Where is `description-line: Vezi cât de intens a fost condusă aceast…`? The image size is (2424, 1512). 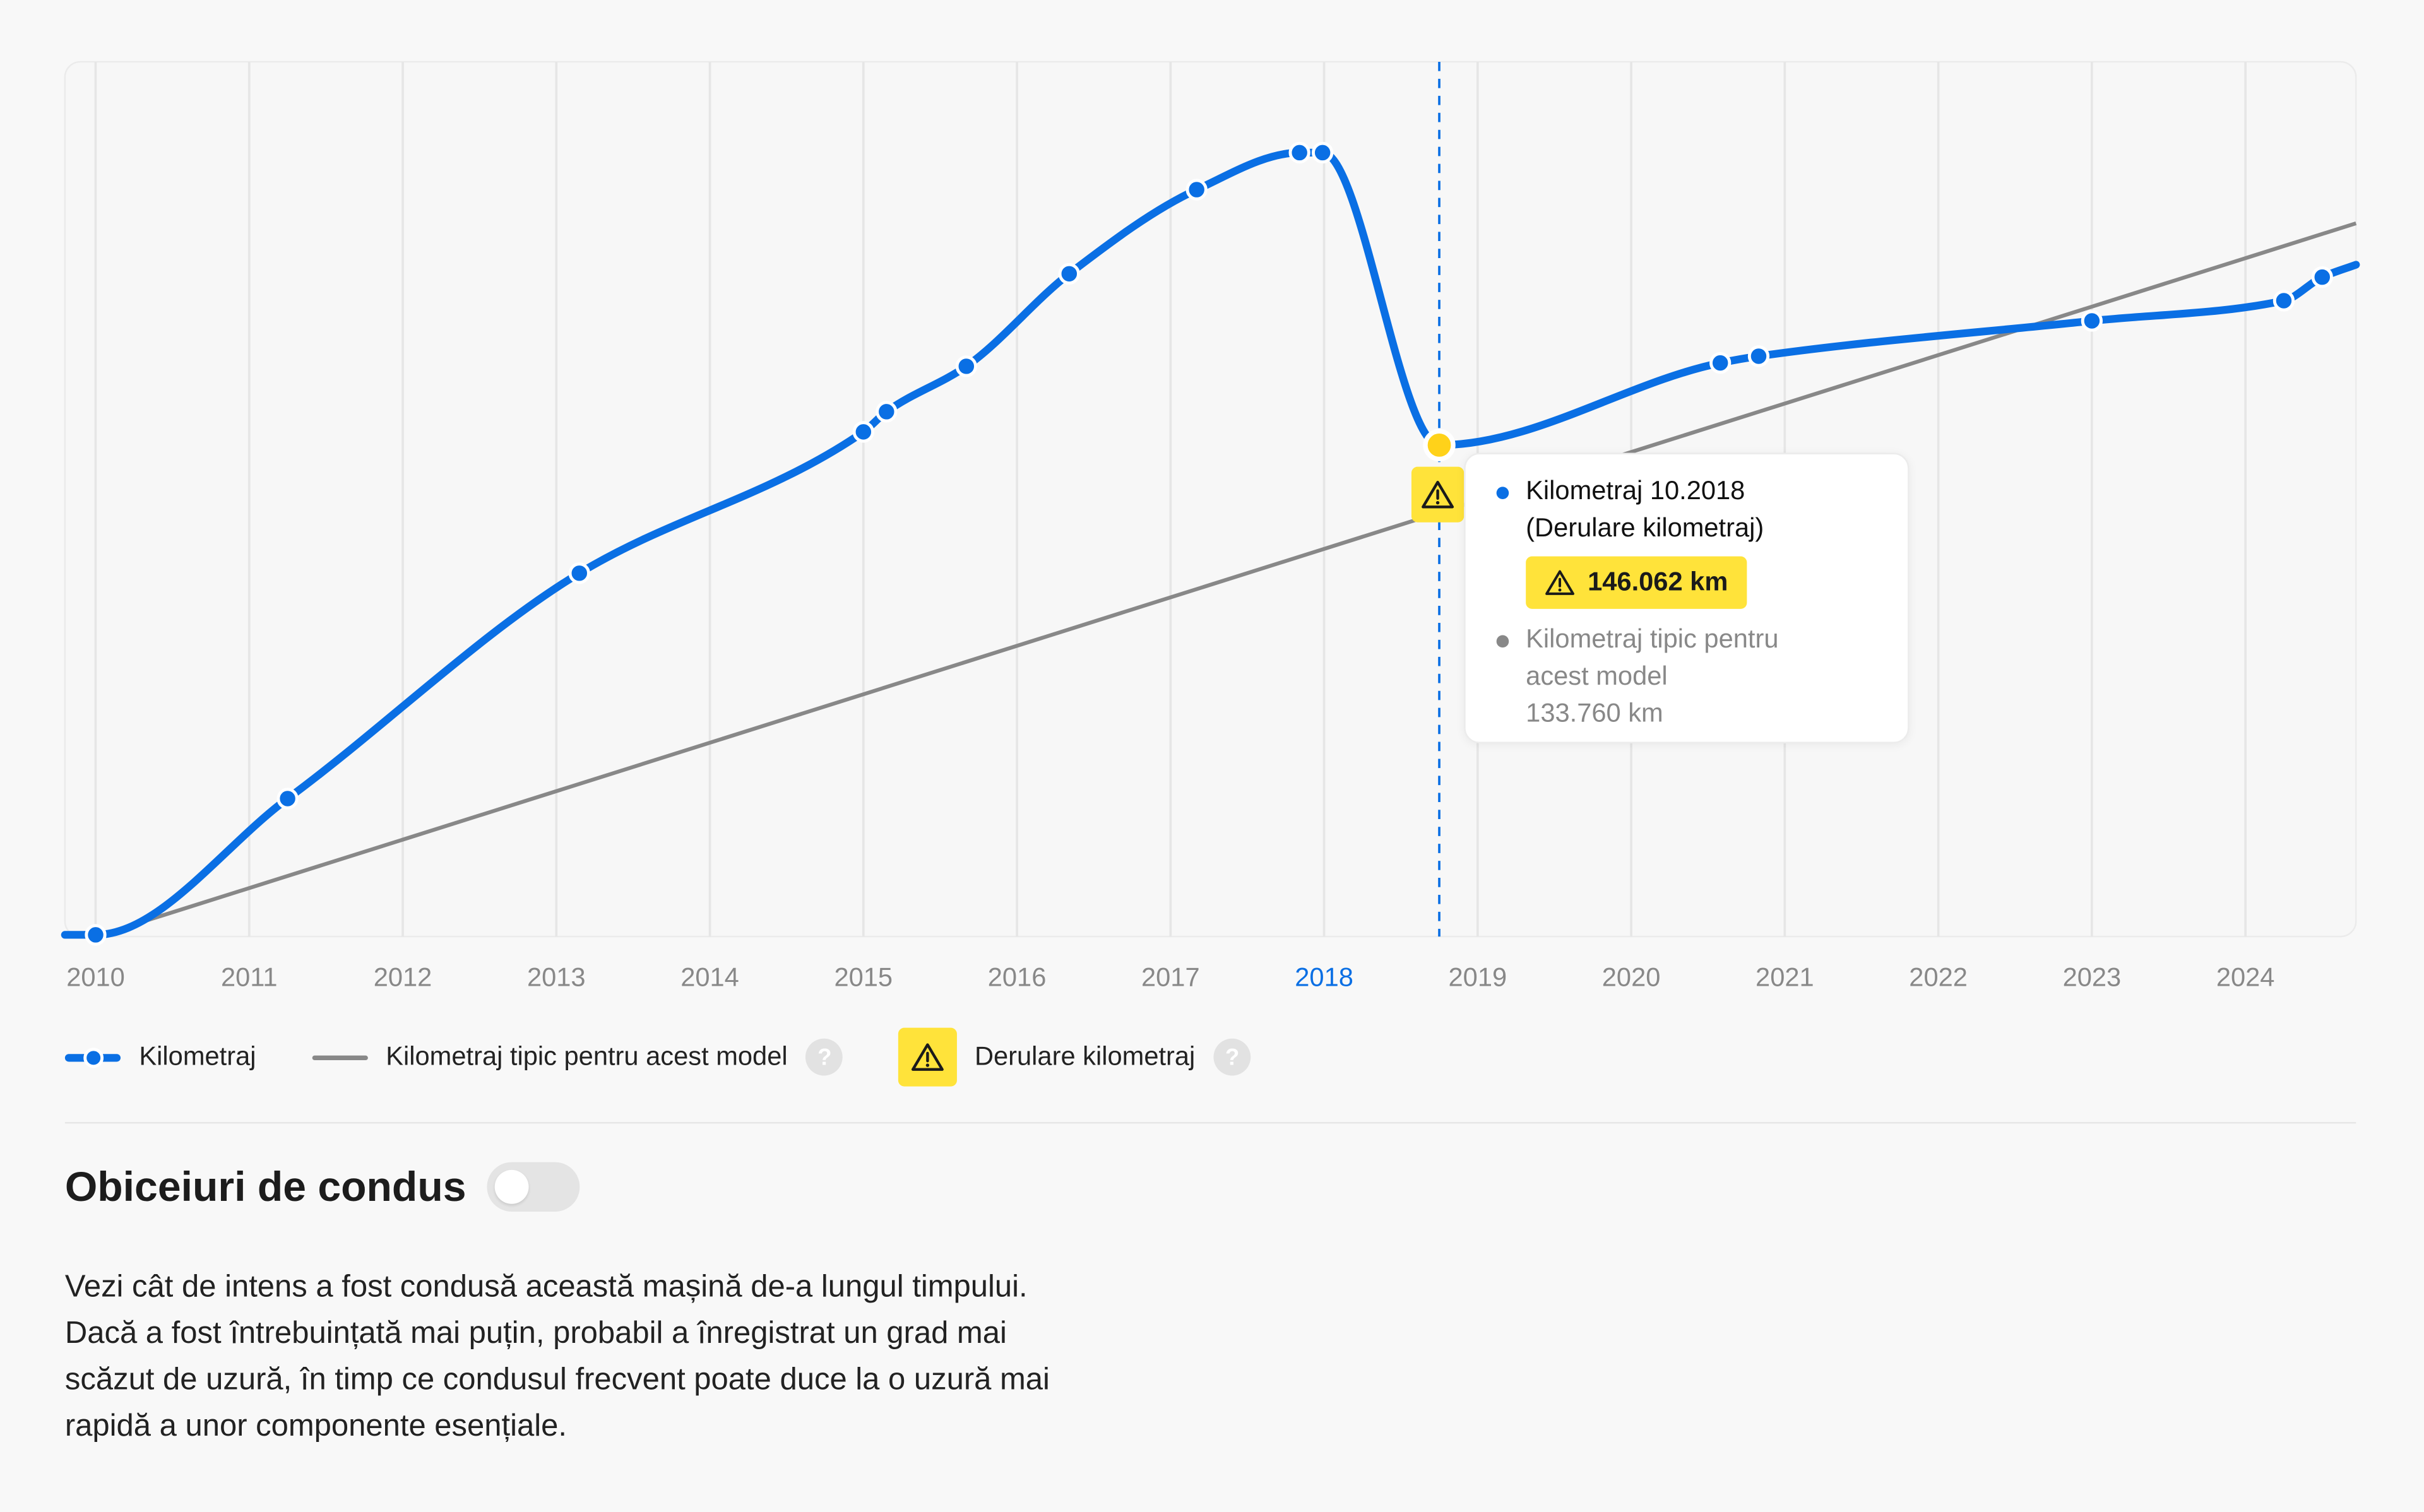
description-line: Vezi cât de intens a fost condusă aceast… is located at coordinates (546, 1287).